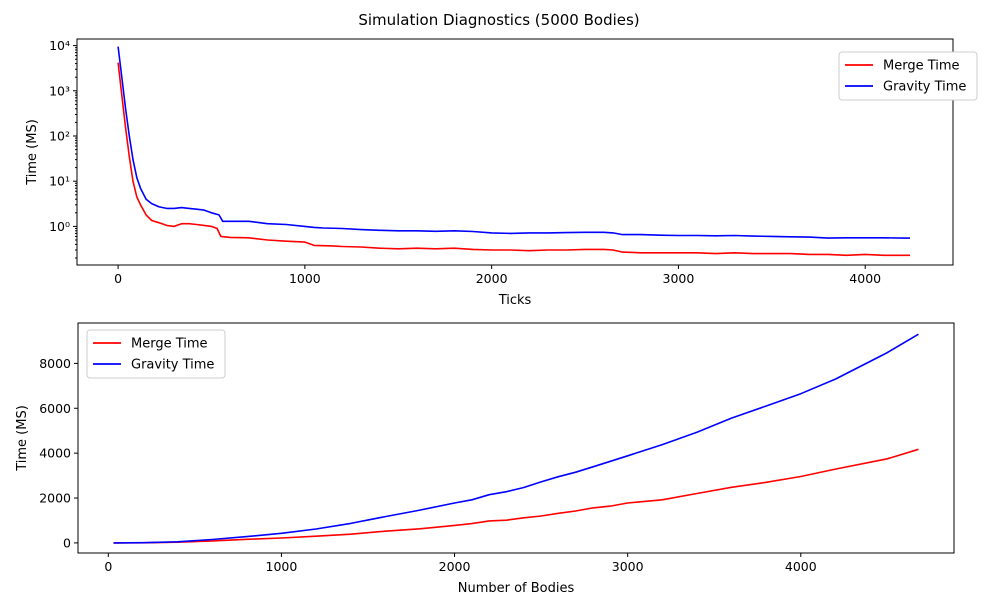  Describe the element at coordinates (516, 588) in the screenshot. I see `x-axis-label: Number of Bodies` at that location.